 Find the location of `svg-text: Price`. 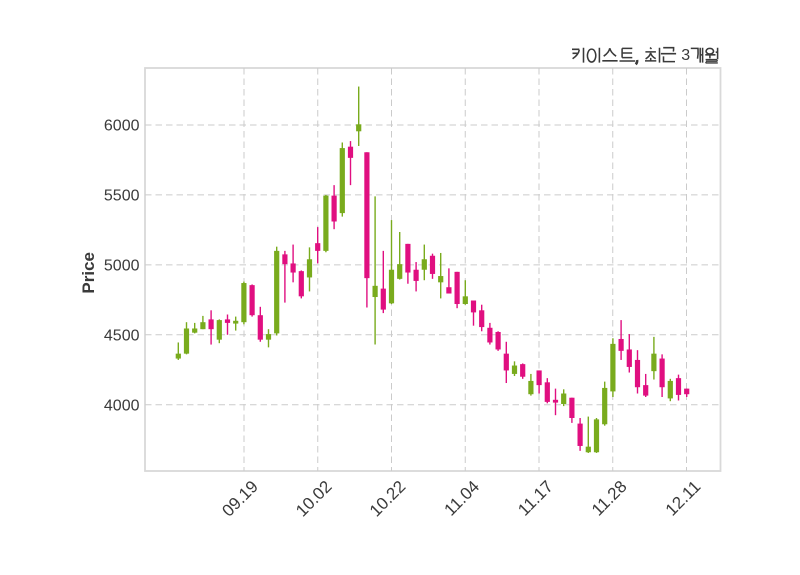

svg-text: Price is located at coordinates (88, 273).